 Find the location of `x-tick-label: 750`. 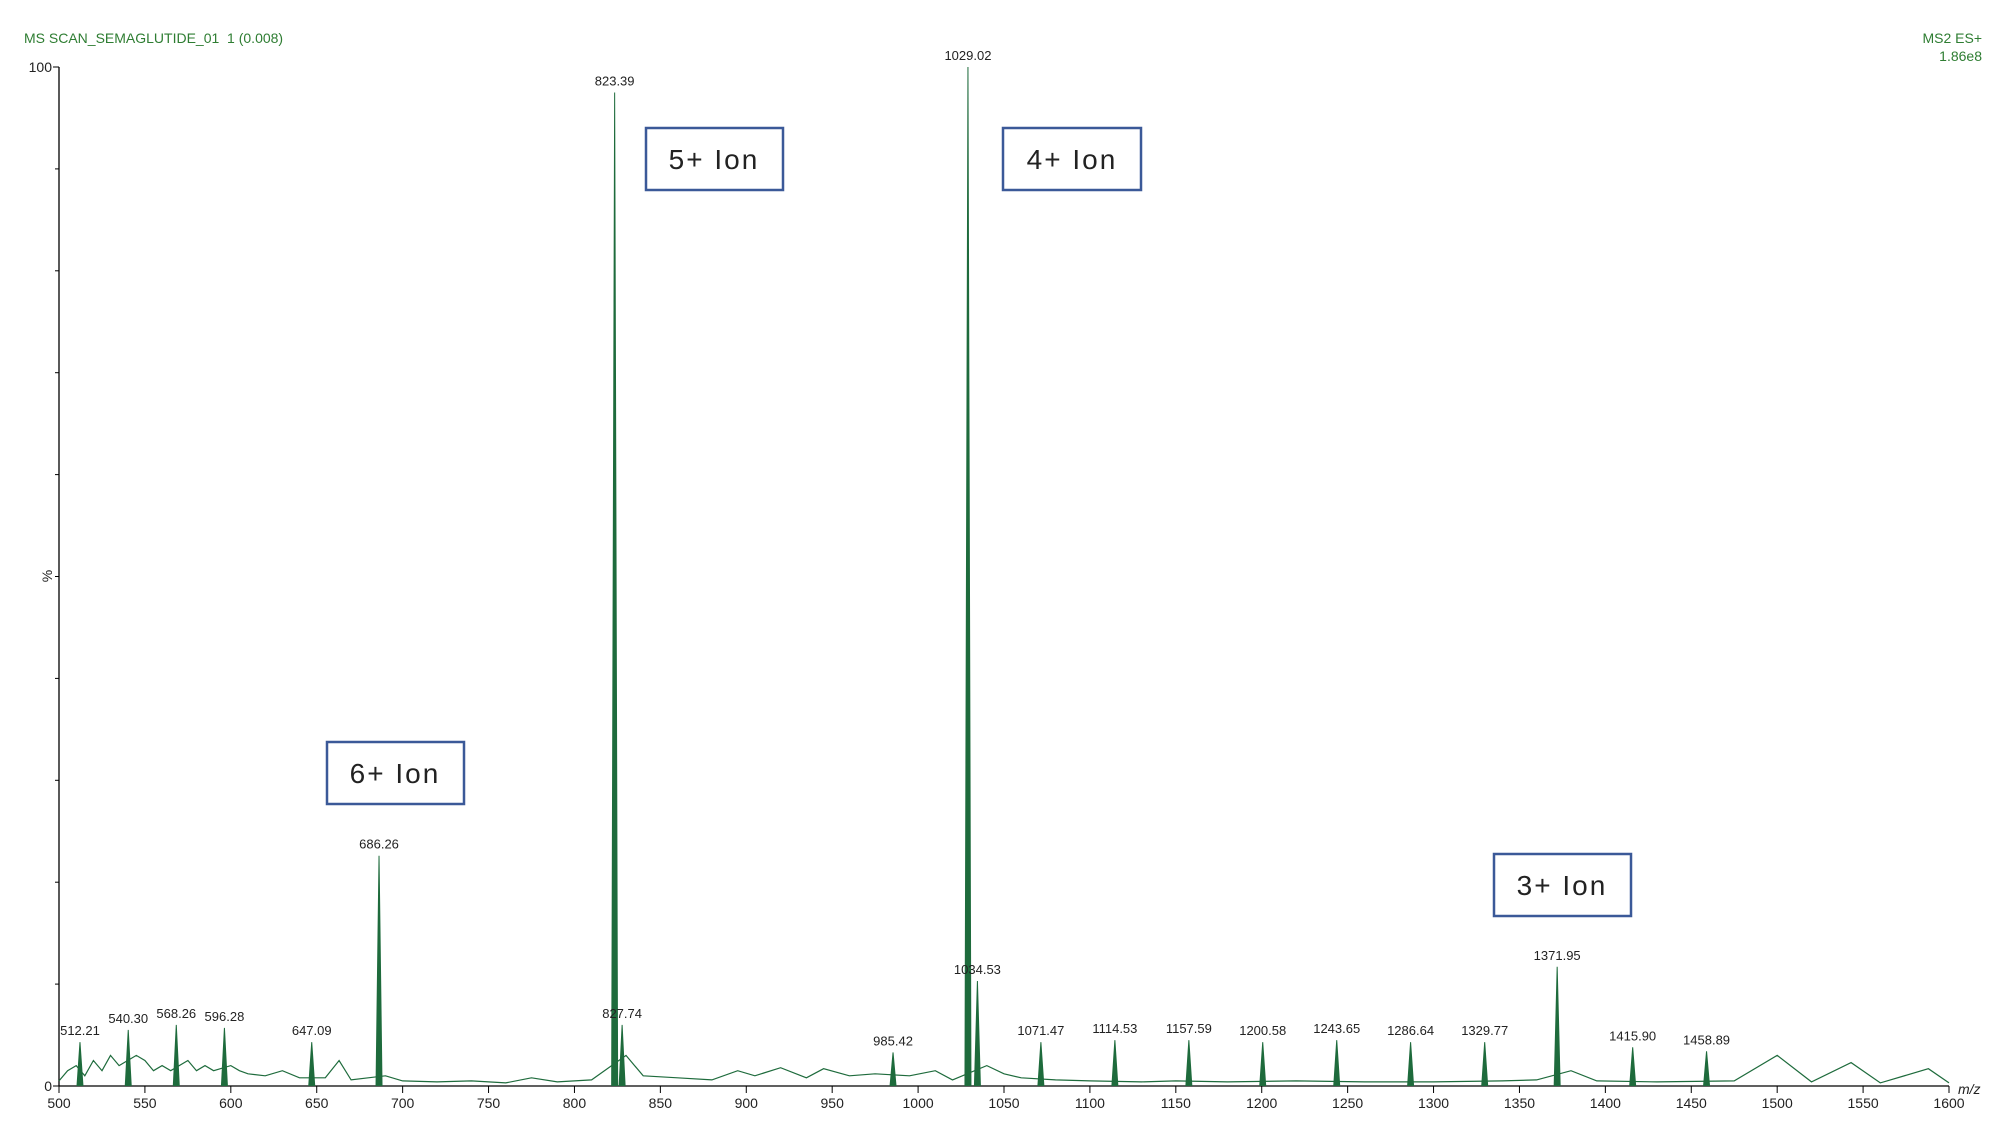

x-tick-label: 750 is located at coordinates (489, 1103).